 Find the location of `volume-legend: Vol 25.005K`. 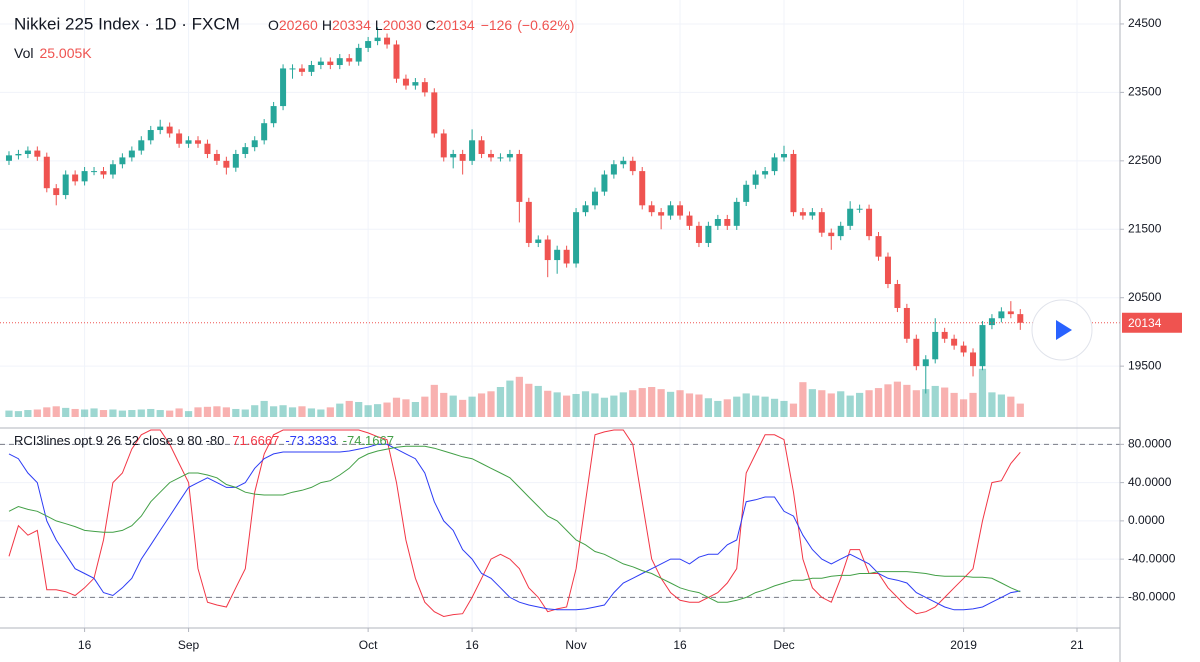

volume-legend: Vol 25.005K is located at coordinates (53, 53).